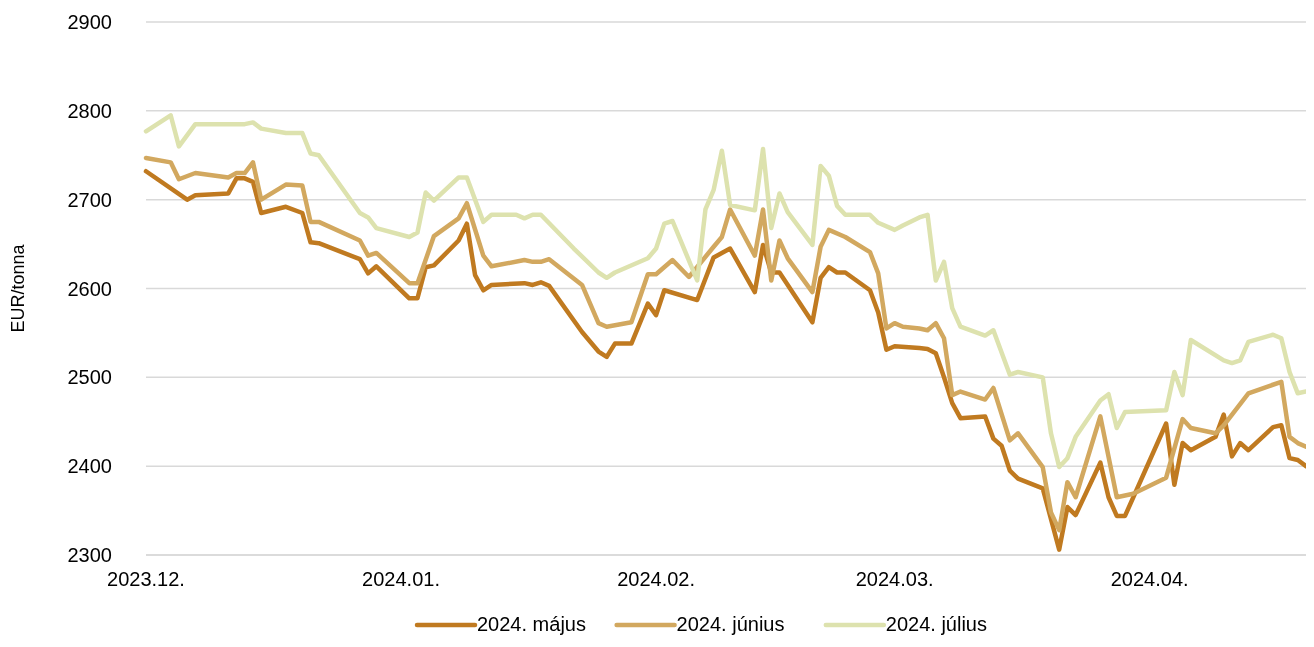 Image resolution: width=1314 pixels, height=647 pixels. I want to click on y-tick-label: 2500, so click(89, 377).